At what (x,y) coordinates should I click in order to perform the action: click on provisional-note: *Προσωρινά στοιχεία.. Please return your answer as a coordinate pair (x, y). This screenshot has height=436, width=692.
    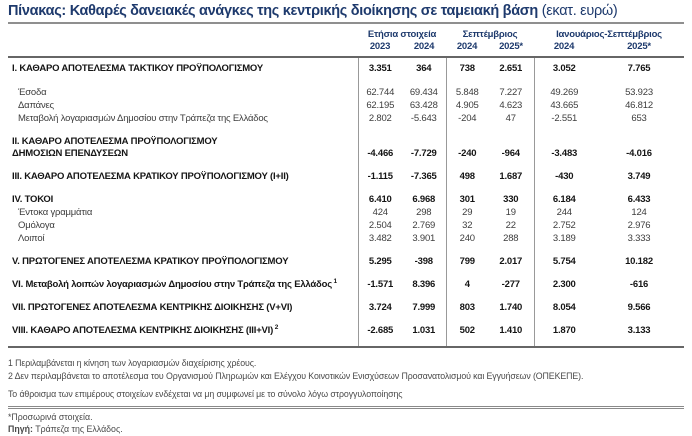
    Looking at the image, I should click on (50, 417).